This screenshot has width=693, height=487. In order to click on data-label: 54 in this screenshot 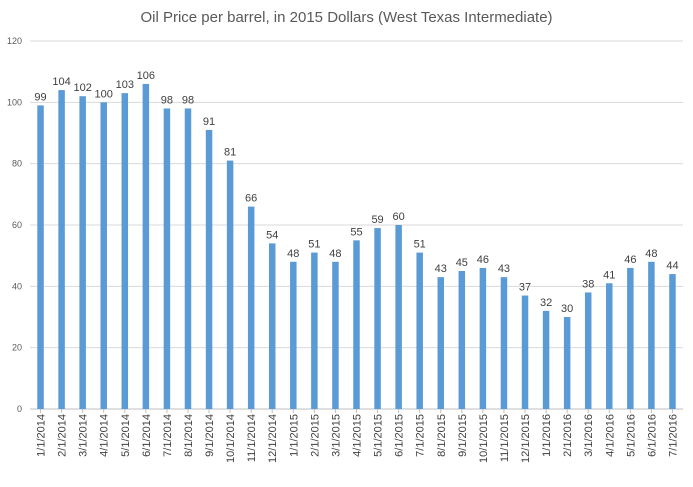, I will do `click(272, 235)`.